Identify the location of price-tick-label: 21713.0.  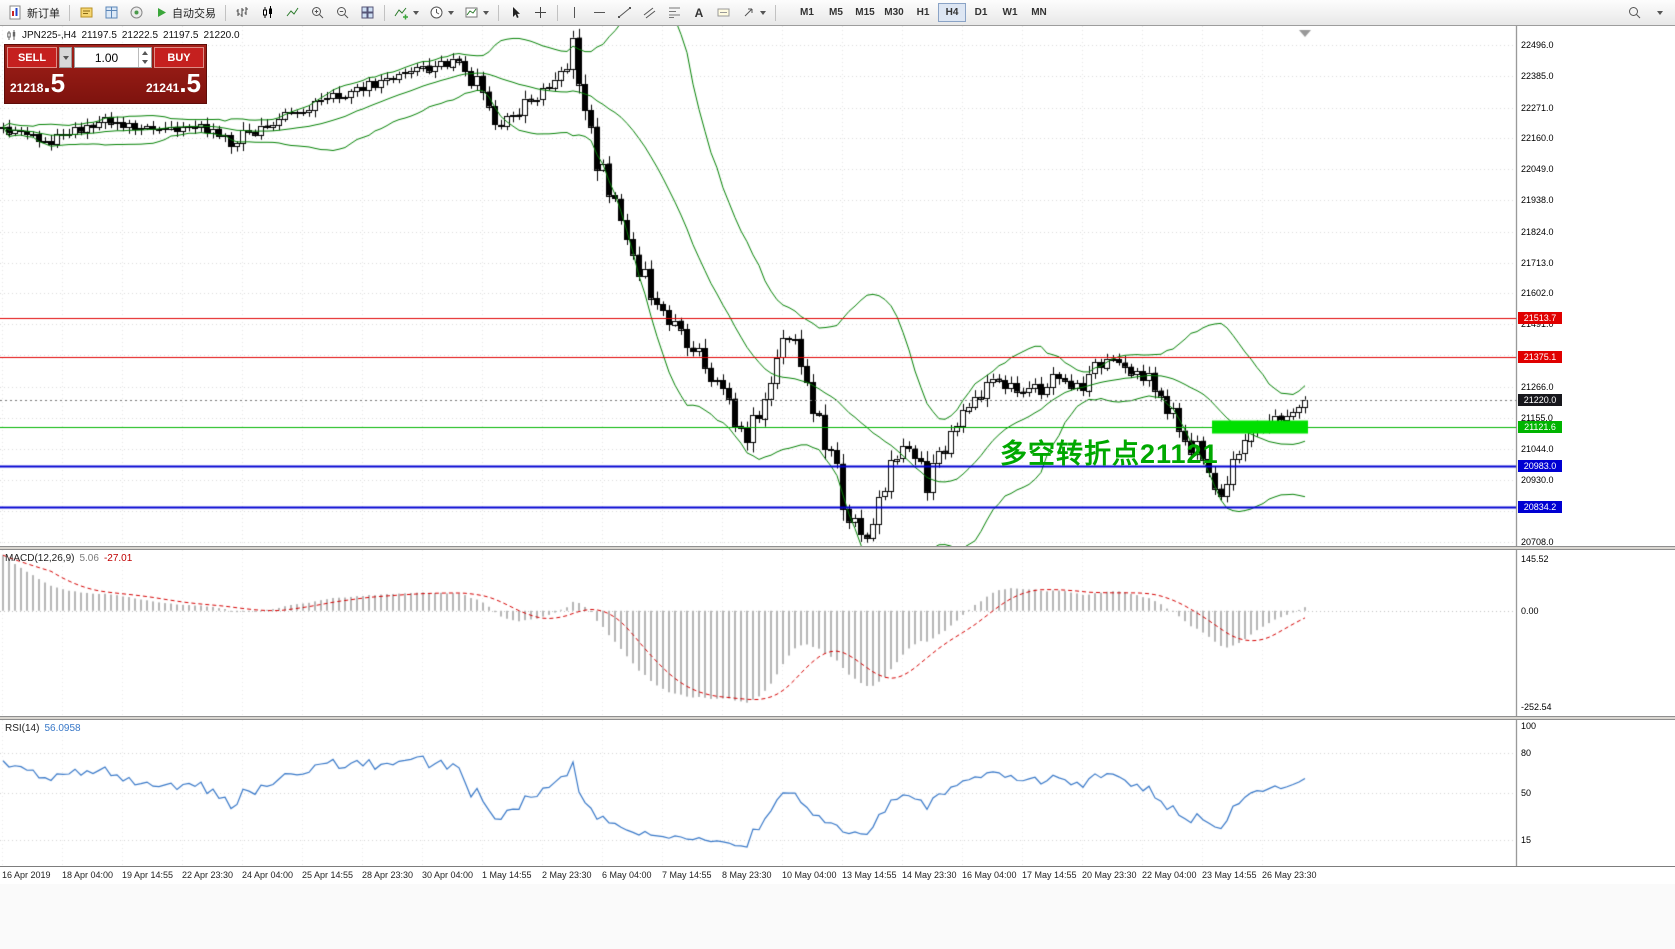
(1537, 263).